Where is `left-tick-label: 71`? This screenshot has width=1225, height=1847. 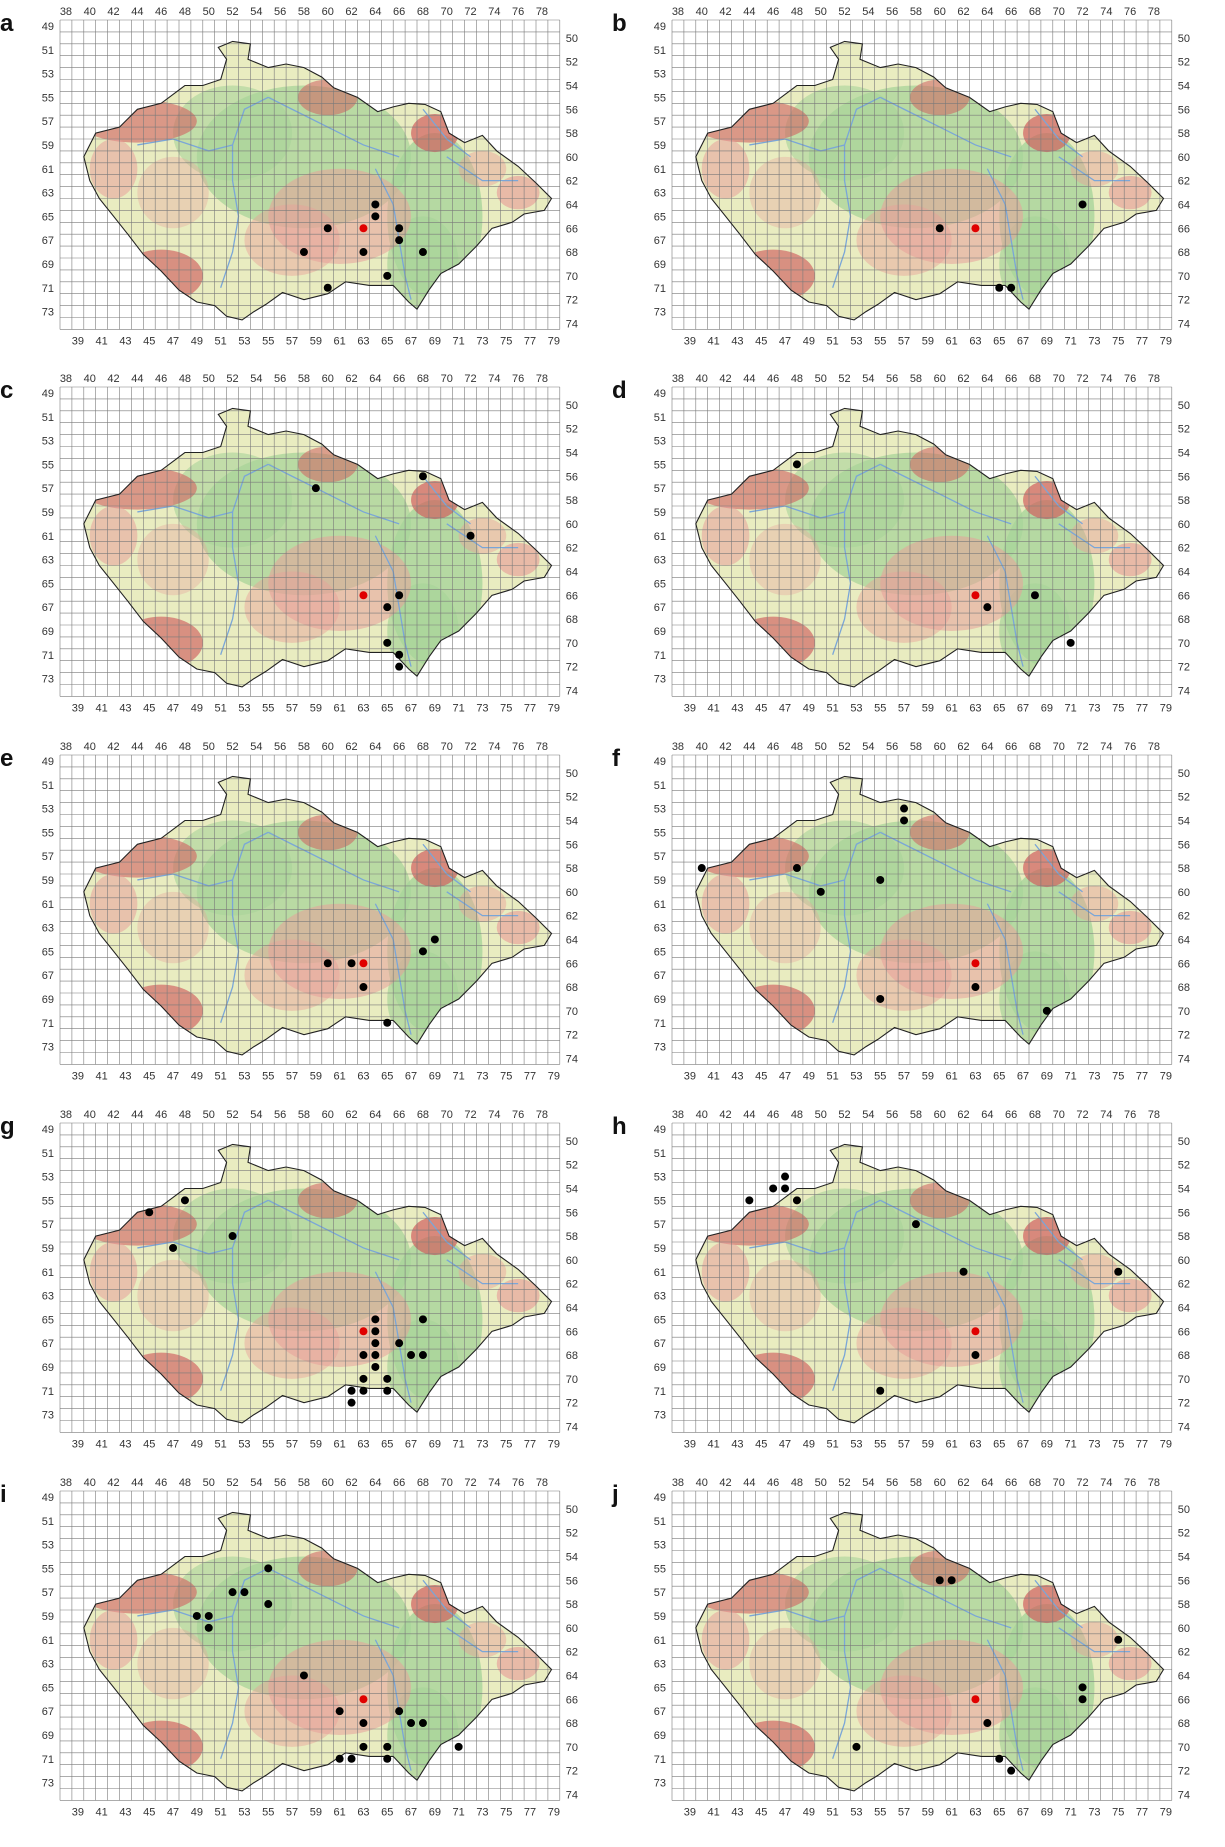 left-tick-label: 71 is located at coordinates (48, 1024).